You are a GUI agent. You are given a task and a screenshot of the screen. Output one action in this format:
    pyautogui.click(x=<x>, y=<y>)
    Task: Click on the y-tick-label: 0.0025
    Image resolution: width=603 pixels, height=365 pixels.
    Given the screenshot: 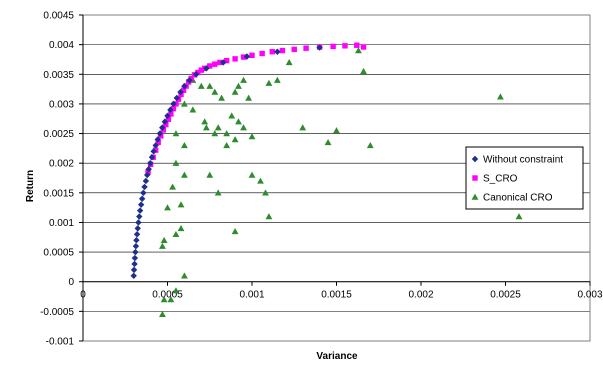 What is the action you would take?
    pyautogui.click(x=58, y=134)
    